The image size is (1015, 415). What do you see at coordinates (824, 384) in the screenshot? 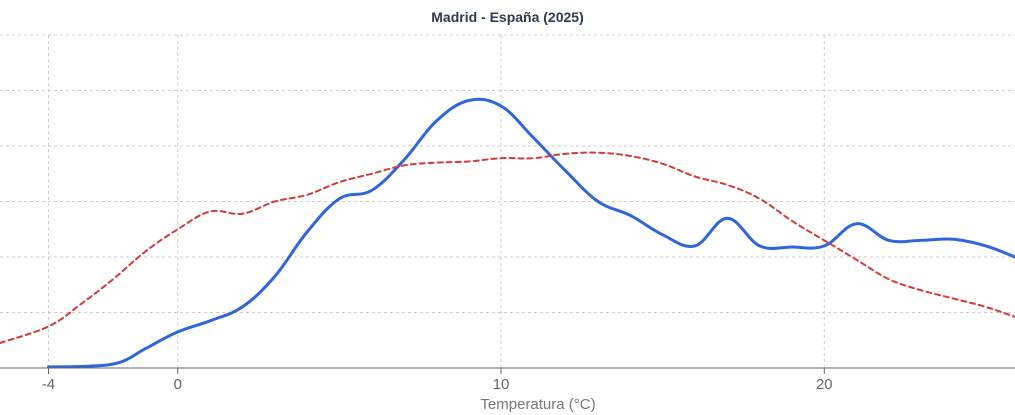
I see `x-tick-label-3: 20` at bounding box center [824, 384].